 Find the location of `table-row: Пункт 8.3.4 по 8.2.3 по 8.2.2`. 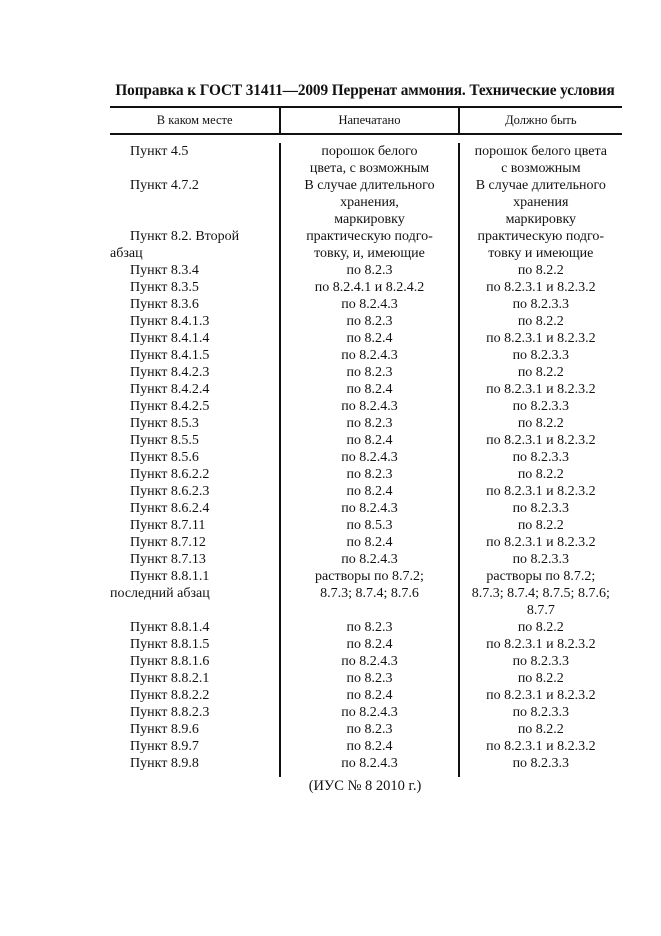

table-row: Пункт 8.3.4 по 8.2.3 по 8.2.2 is located at coordinates (366, 270).